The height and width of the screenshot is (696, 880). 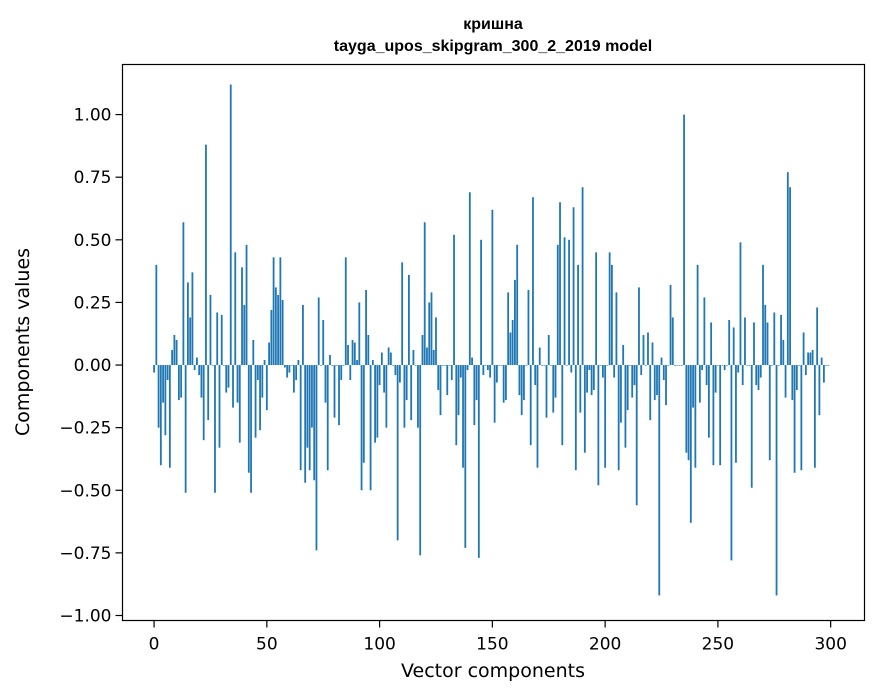 What do you see at coordinates (93, 116) in the screenshot?
I see `y-tick-label: 1.00` at bounding box center [93, 116].